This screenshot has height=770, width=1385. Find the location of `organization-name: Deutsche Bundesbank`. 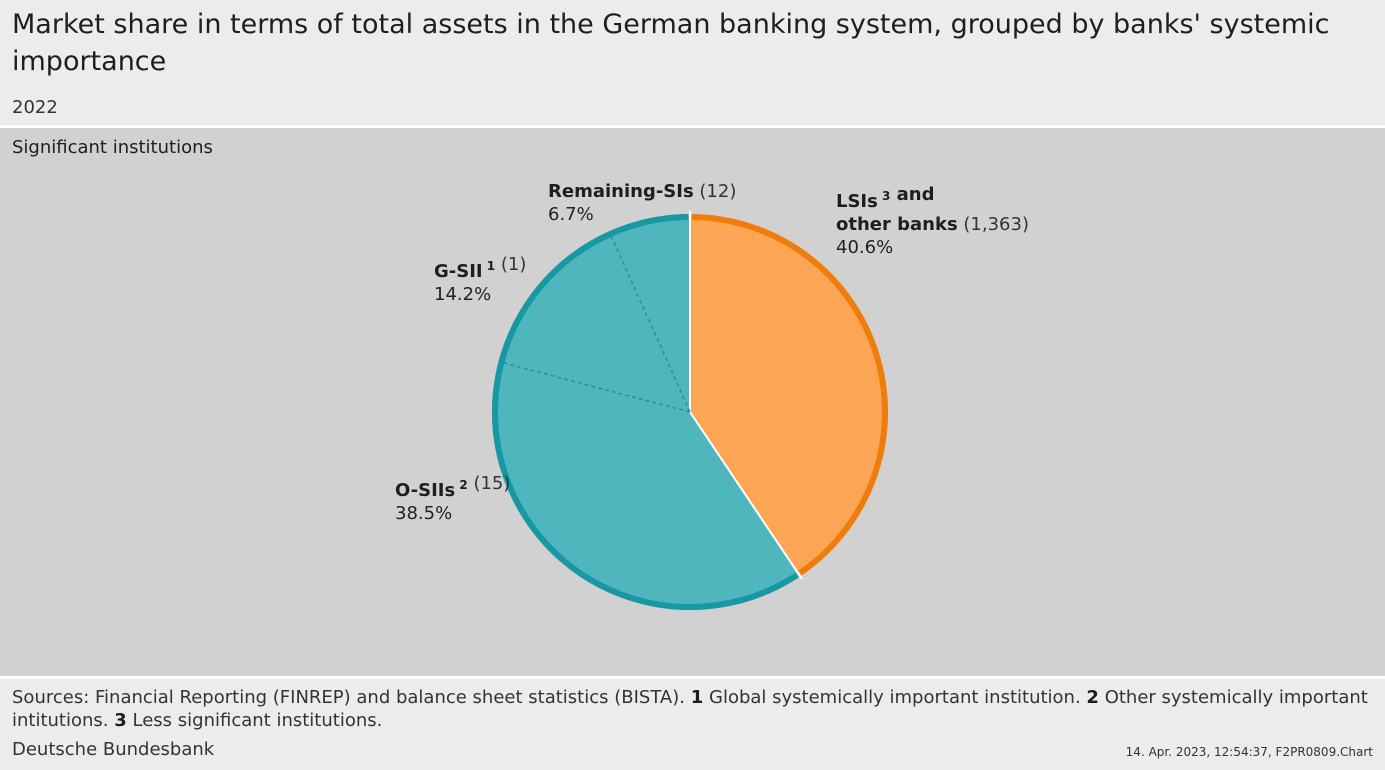

organization-name: Deutsche Bundesbank is located at coordinates (113, 749).